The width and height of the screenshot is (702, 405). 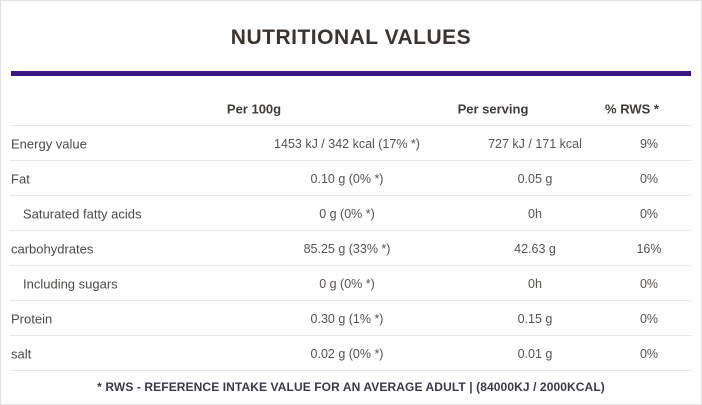 What do you see at coordinates (351, 73) in the screenshot?
I see `accent-bar` at bounding box center [351, 73].